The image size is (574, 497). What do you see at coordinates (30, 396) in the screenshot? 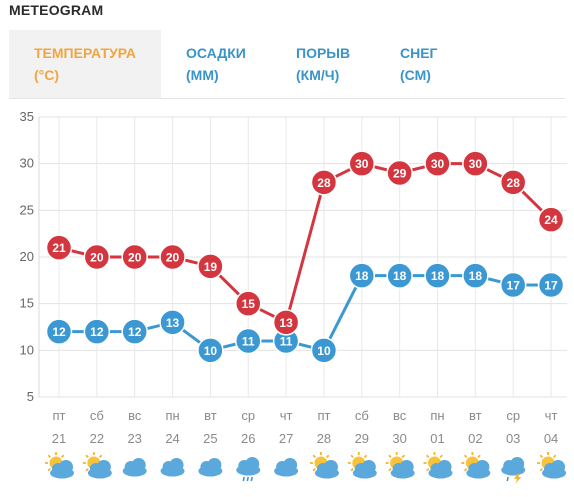
I see `y-tick-label: 5` at bounding box center [30, 396].